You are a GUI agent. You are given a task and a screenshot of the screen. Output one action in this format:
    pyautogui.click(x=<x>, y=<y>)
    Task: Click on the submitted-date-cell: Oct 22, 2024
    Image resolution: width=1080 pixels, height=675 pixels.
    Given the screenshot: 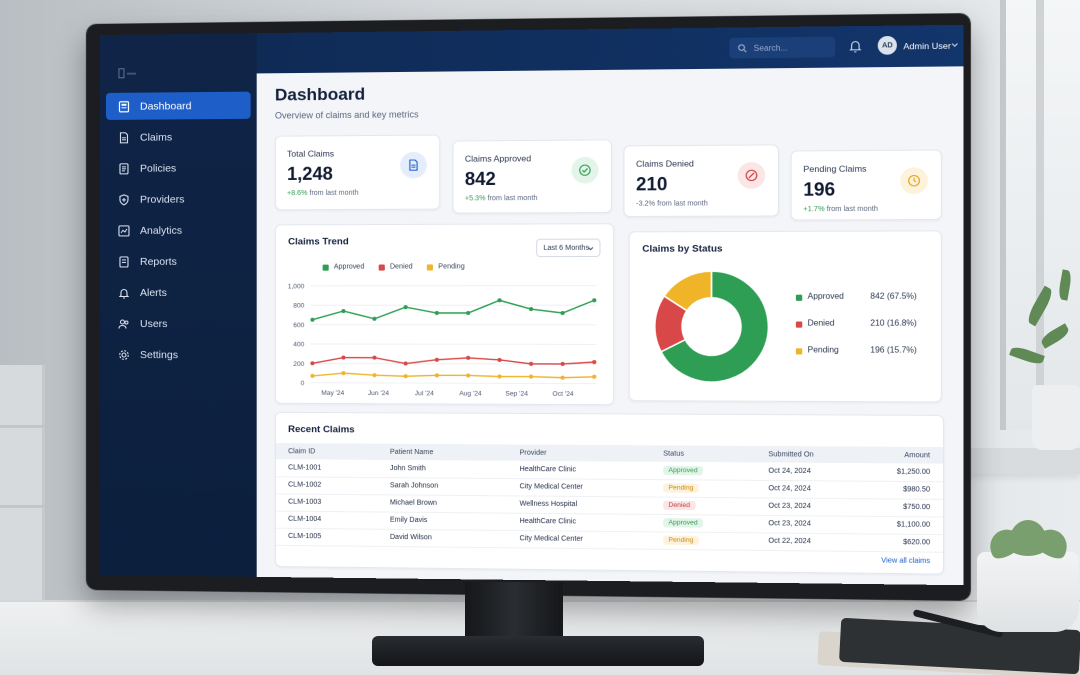 What is the action you would take?
    pyautogui.click(x=807, y=541)
    